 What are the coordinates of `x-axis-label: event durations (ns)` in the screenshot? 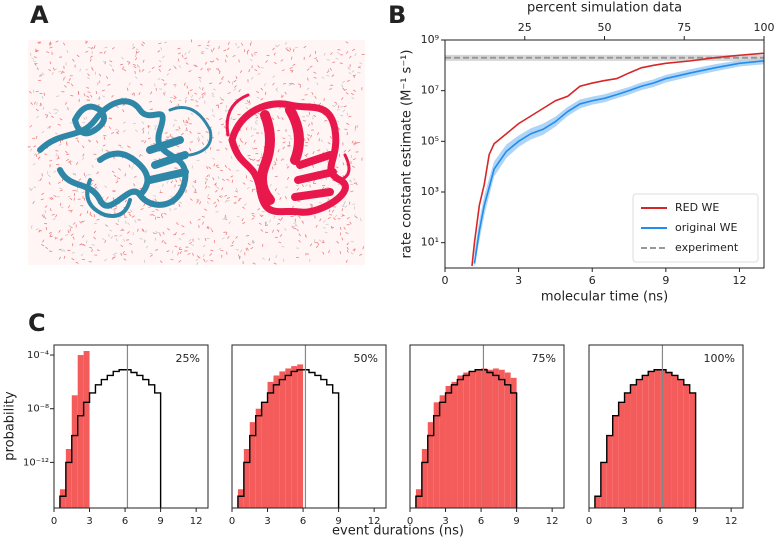 It's located at (398, 531).